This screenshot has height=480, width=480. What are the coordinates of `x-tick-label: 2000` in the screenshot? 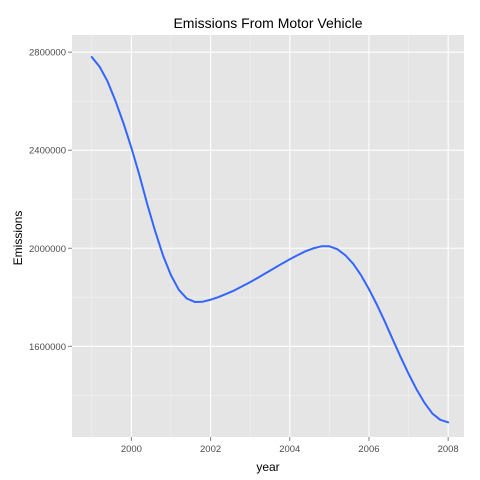 It's located at (131, 449).